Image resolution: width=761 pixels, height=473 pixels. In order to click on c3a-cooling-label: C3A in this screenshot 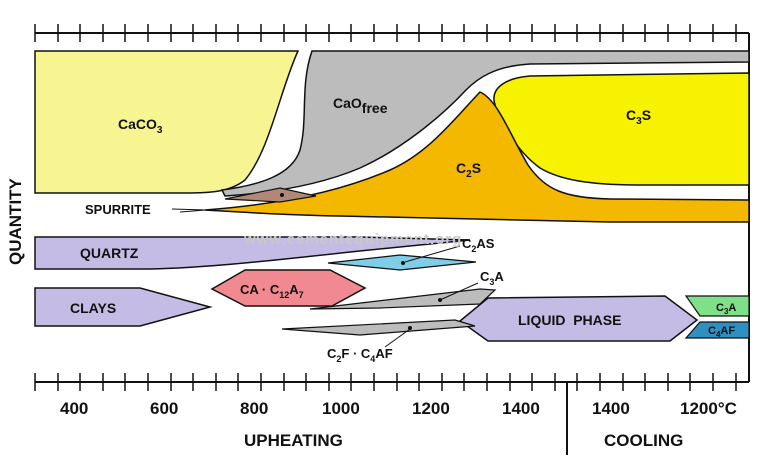, I will do `click(726, 309)`.